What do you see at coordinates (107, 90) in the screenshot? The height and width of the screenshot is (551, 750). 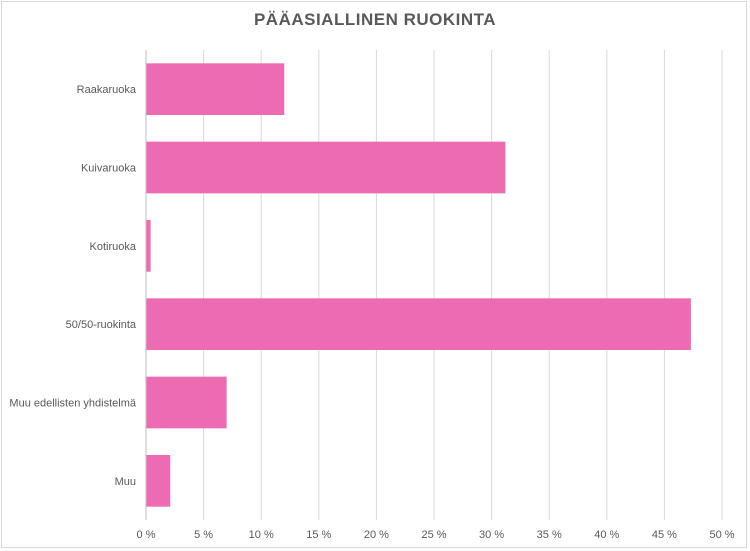 I see `category-label: Raakaruoka` at bounding box center [107, 90].